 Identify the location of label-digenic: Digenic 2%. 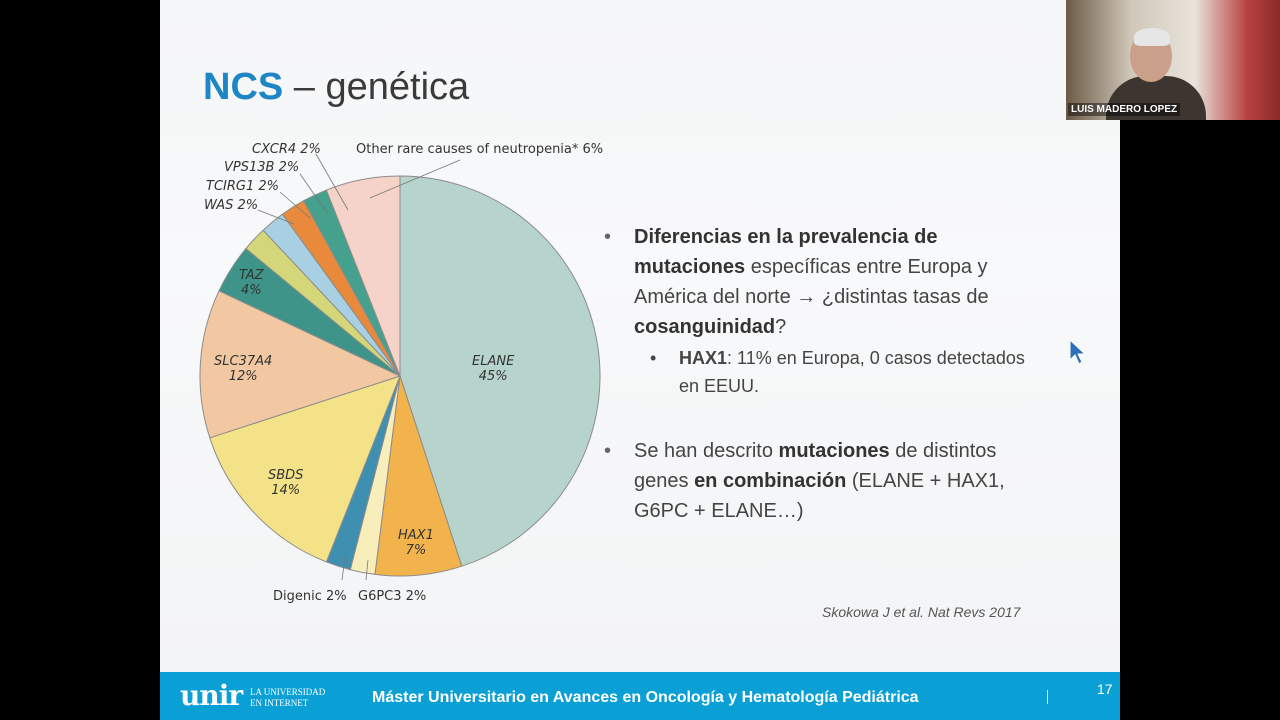
(310, 596).